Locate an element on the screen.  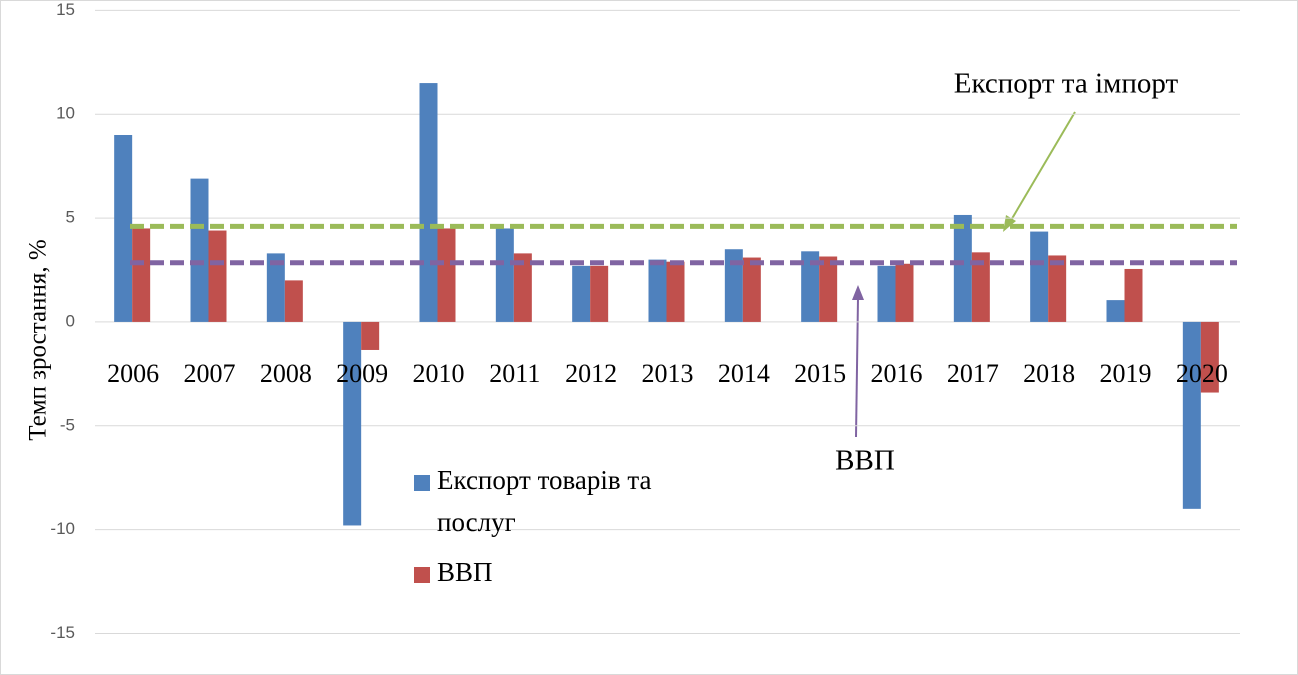
x-tick-label: 2014 is located at coordinates (744, 373).